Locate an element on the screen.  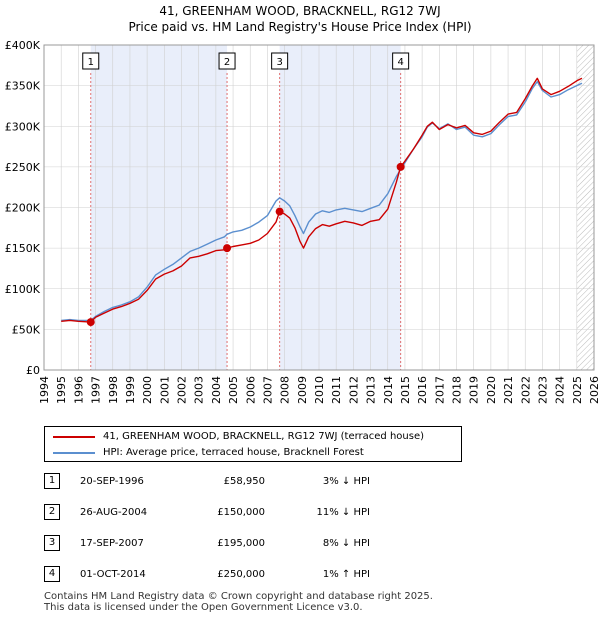
table-row: 3 17-SEP-2007 £195,000 8% ↓ HPI is located at coordinates (300, 544).